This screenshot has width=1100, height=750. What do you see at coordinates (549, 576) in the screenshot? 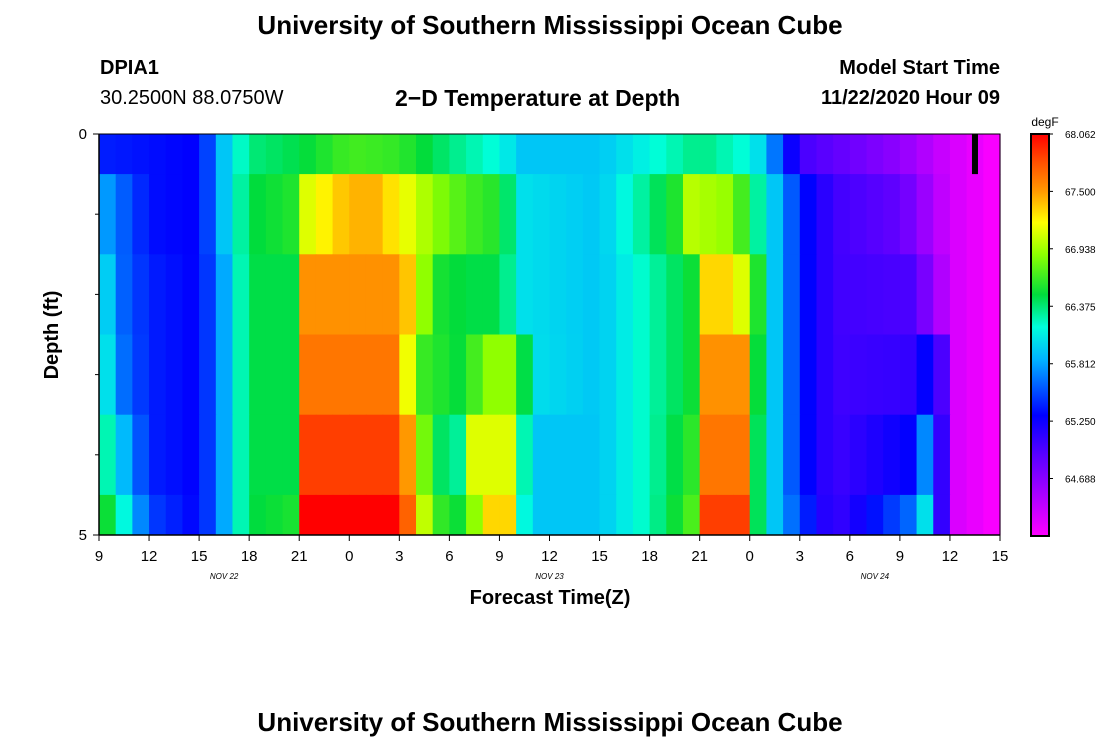
I see `date-label: NOV 23` at bounding box center [549, 576].